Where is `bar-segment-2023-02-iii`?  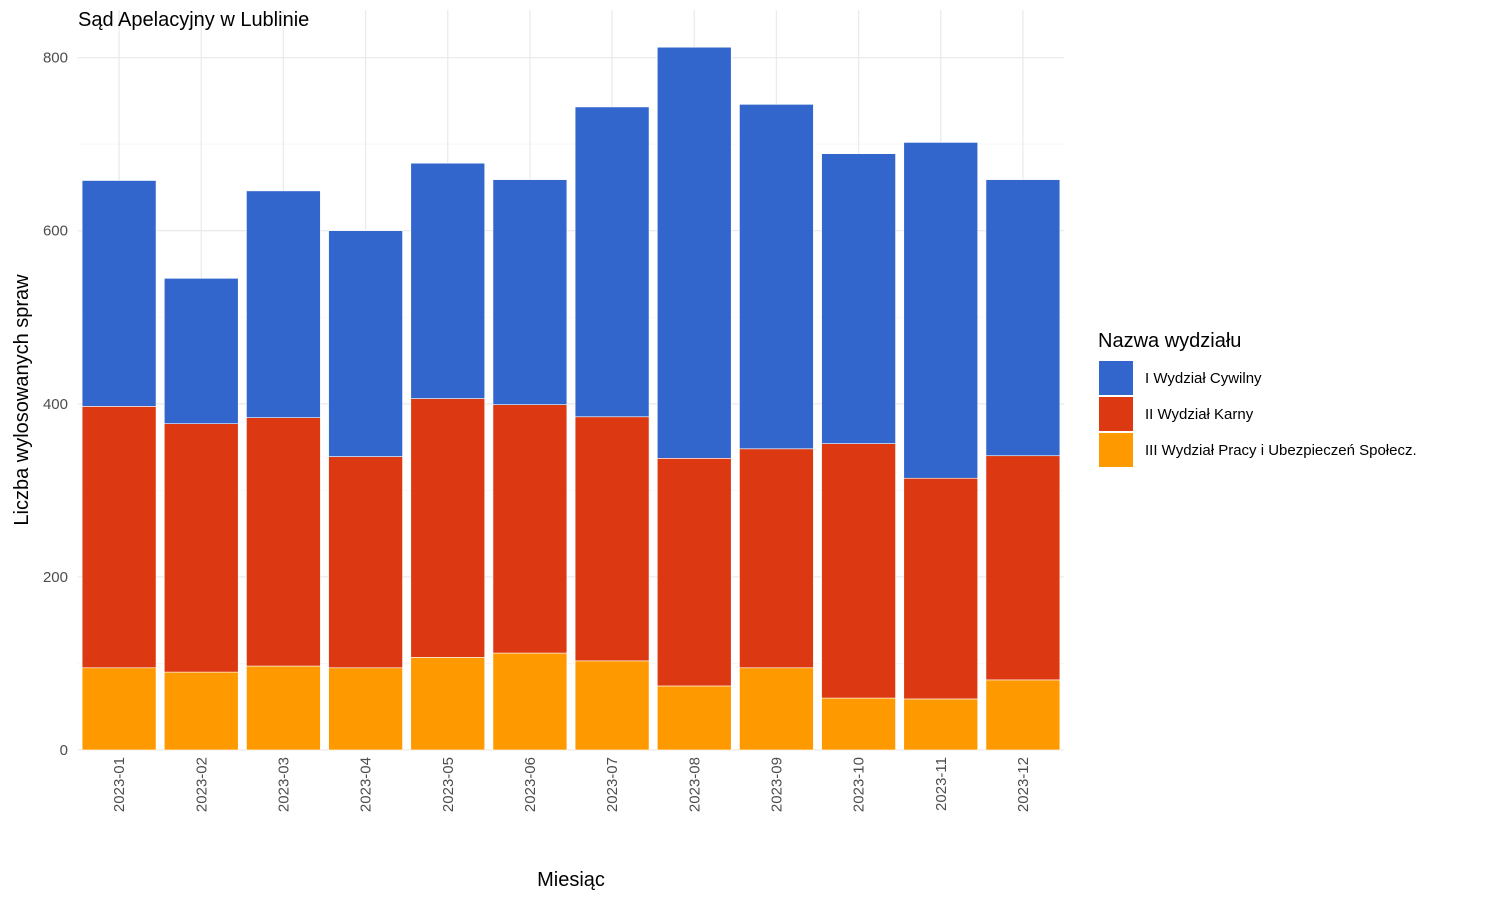
bar-segment-2023-02-iii is located at coordinates (201, 711).